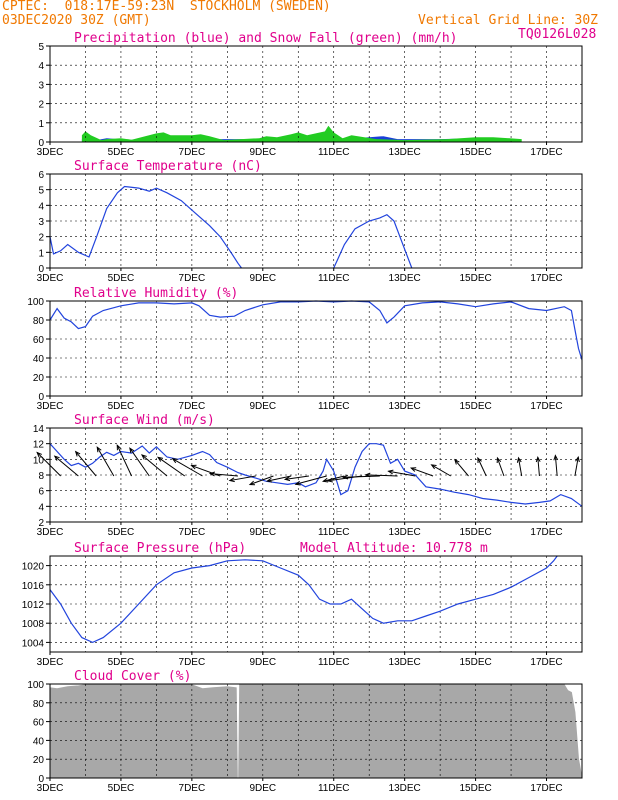 The image size is (618, 800). Describe the element at coordinates (33, 567) in the screenshot. I see `ytick-label-pressure: 1020` at that location.